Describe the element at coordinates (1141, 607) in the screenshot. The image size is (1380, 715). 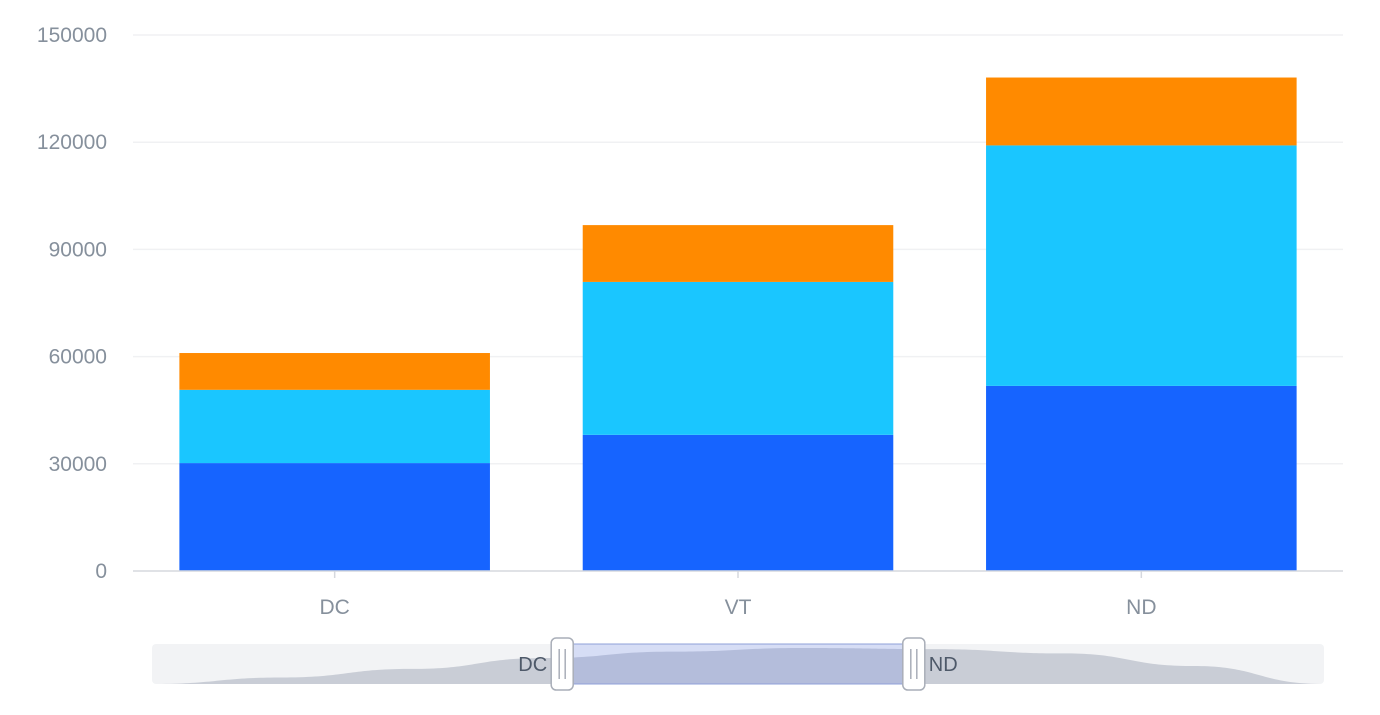
I see `x-tick-label: ND` at that location.